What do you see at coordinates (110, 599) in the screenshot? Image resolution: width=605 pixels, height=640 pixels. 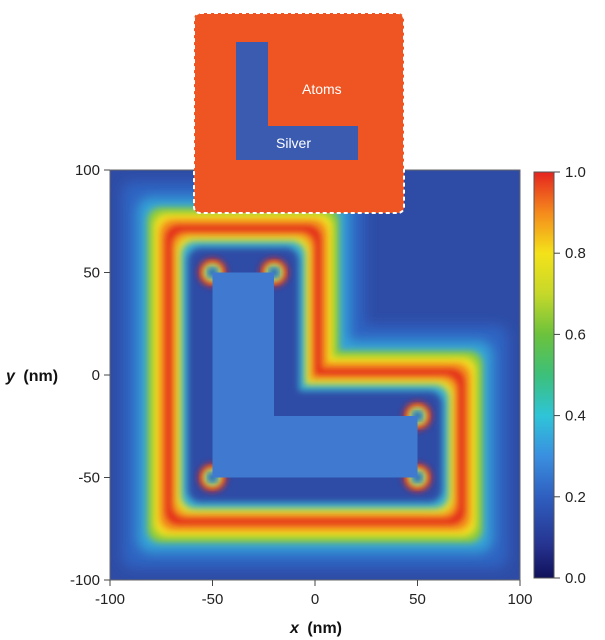 I see `x-tick-label: -100` at bounding box center [110, 599].